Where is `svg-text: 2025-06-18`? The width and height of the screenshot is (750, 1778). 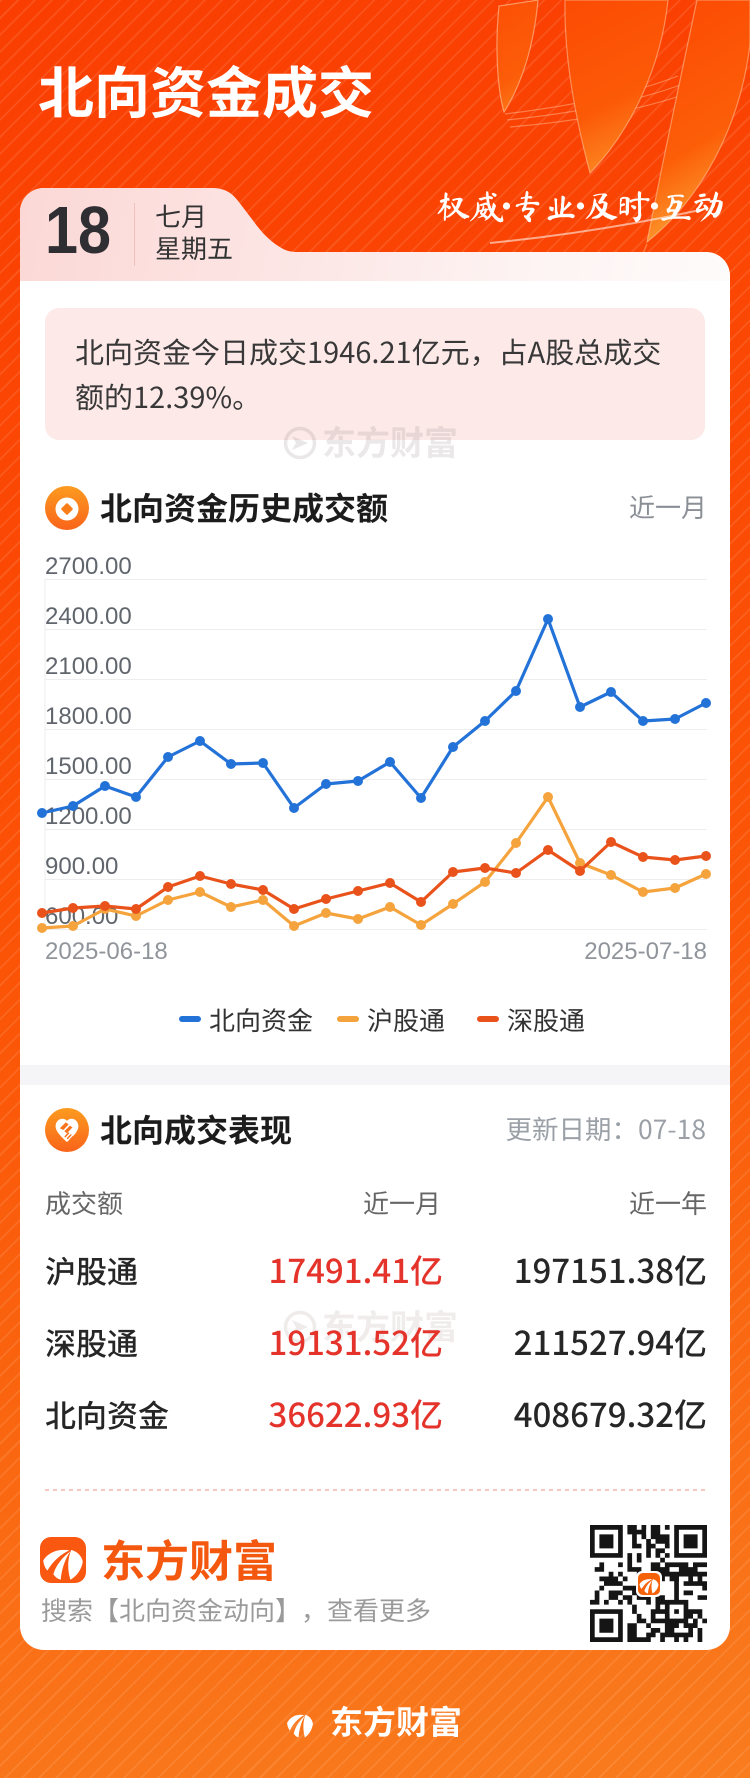 svg-text: 2025-06-18 is located at coordinates (106, 951).